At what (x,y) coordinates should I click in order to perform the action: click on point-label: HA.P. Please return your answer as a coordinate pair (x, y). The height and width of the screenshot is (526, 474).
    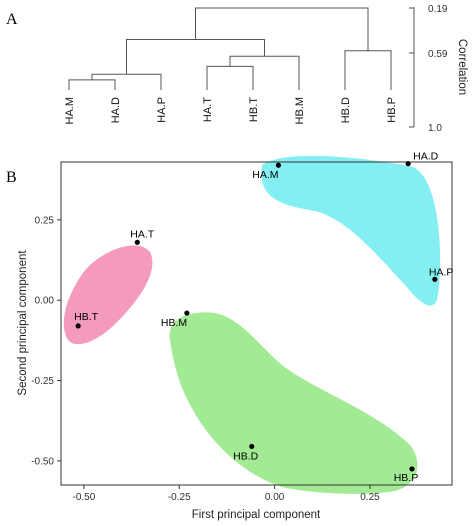
    Looking at the image, I should click on (441, 272).